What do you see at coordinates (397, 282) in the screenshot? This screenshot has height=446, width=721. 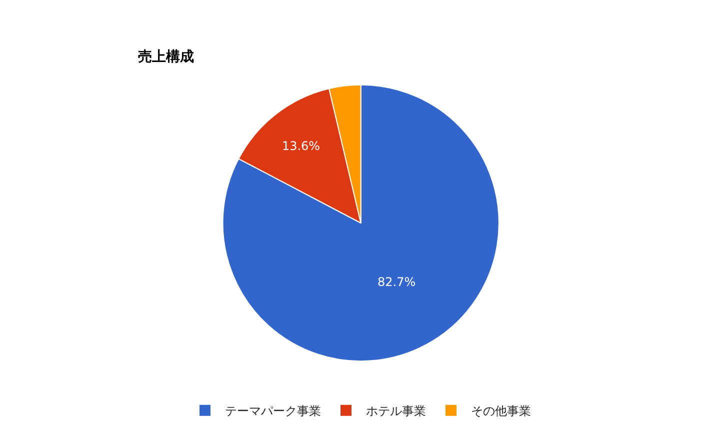 I see `data-label: 82.7%` at bounding box center [397, 282].